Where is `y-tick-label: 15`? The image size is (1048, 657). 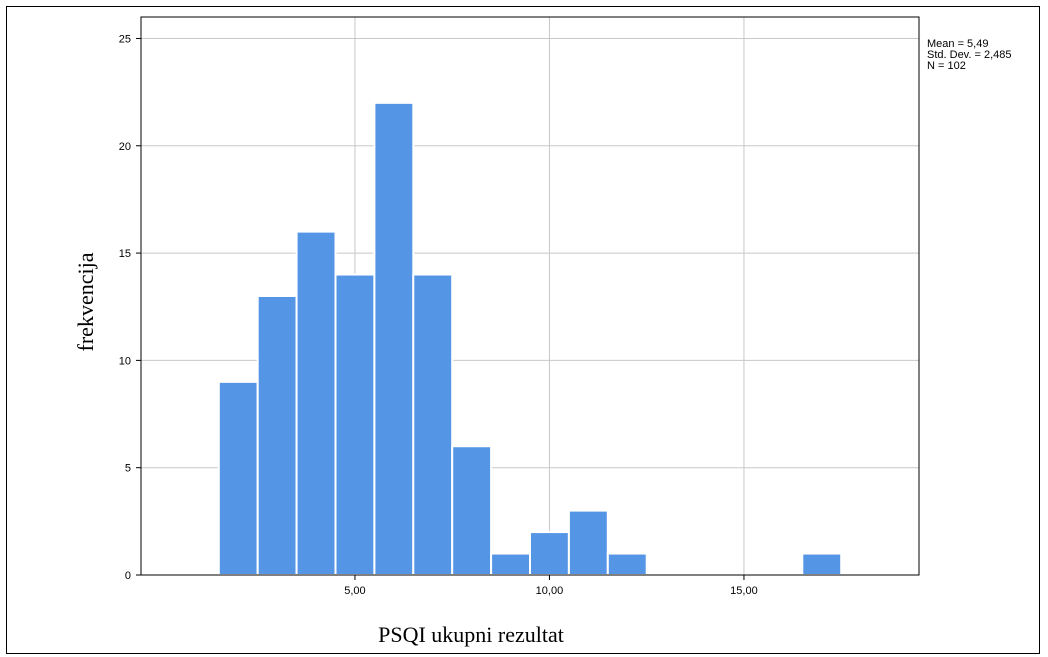
y-tick-label: 15 is located at coordinates (125, 254).